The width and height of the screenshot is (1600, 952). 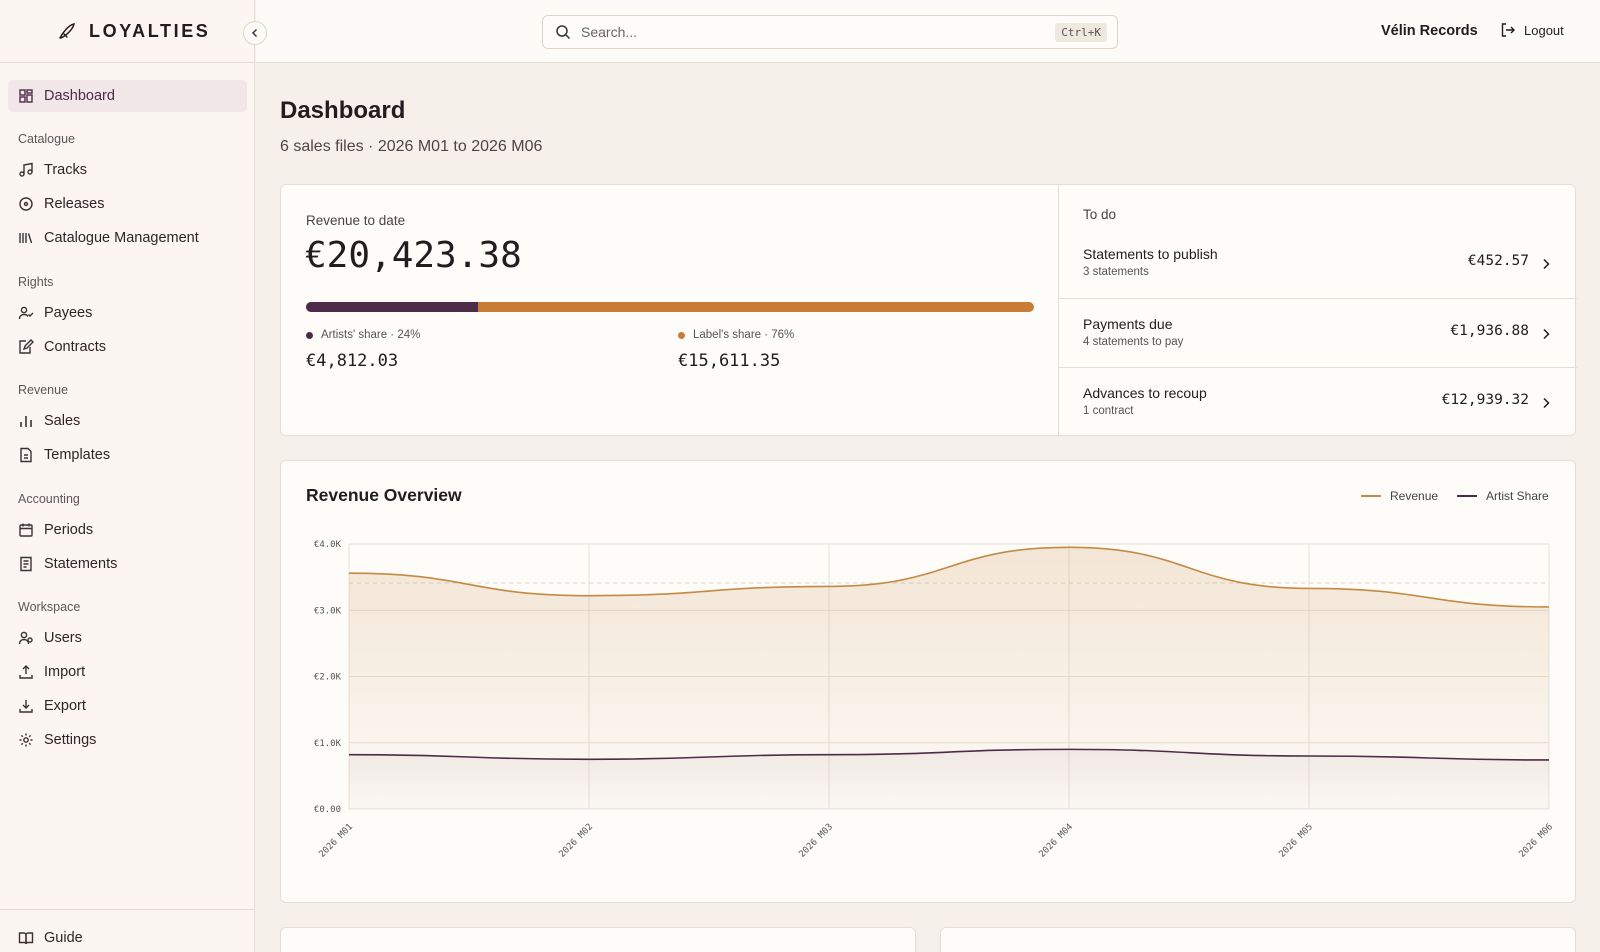 I want to click on sidebar-item-contracts: Contracts, so click(x=62, y=347).